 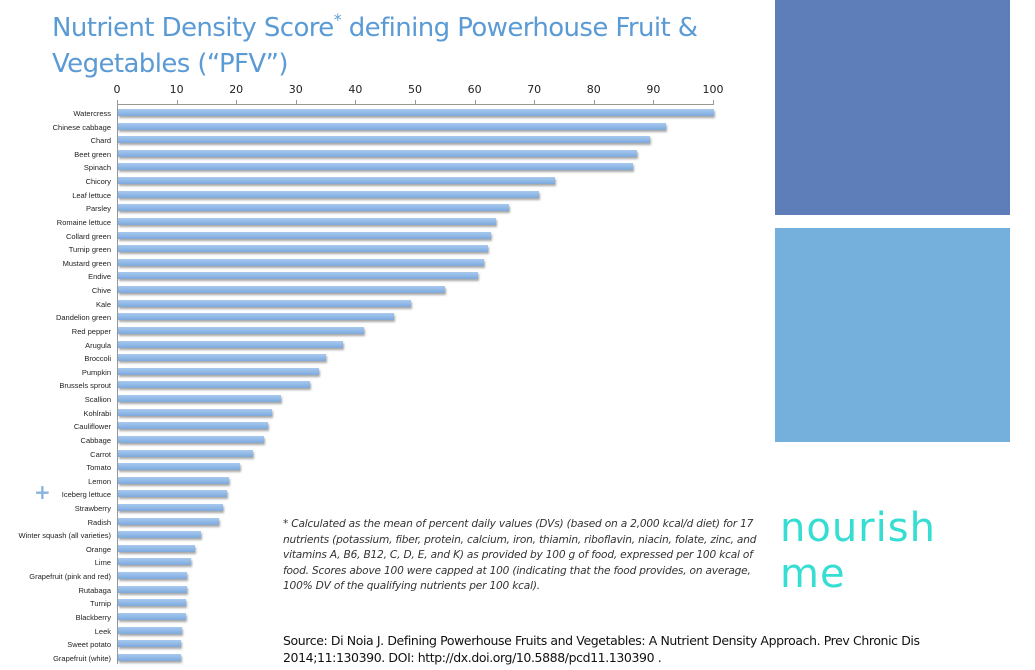 I want to click on category-label: Chard, so click(x=100, y=141).